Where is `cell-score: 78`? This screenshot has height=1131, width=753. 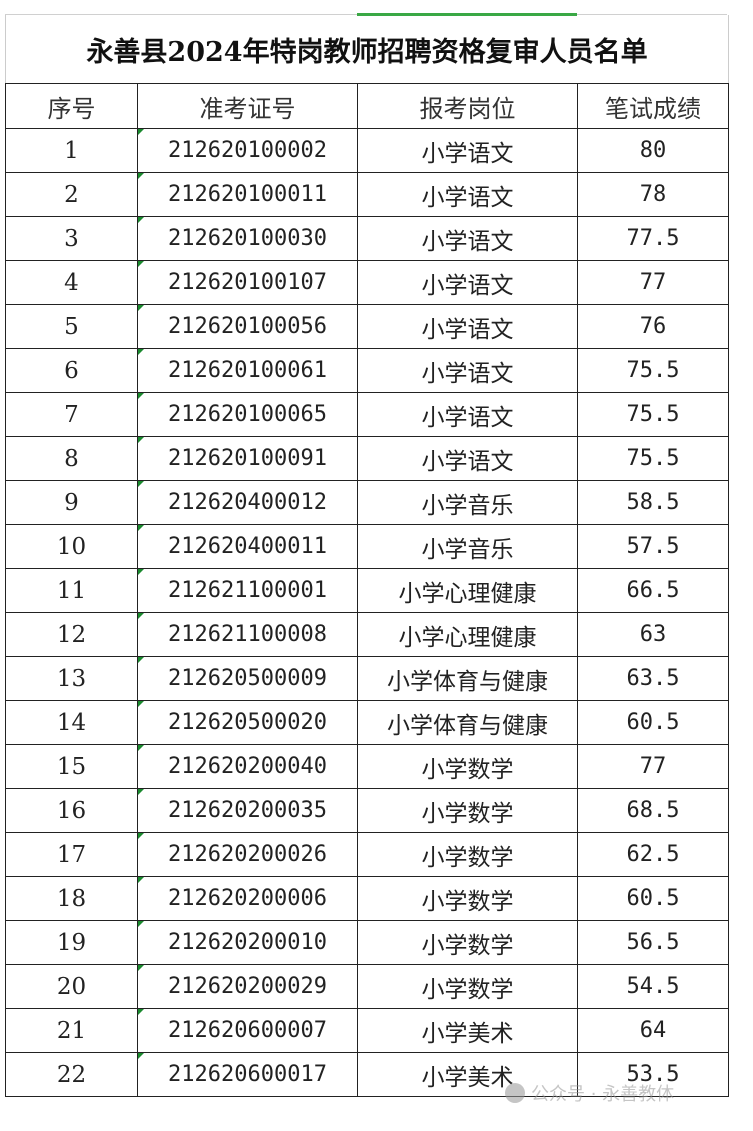
cell-score: 78 is located at coordinates (653, 194).